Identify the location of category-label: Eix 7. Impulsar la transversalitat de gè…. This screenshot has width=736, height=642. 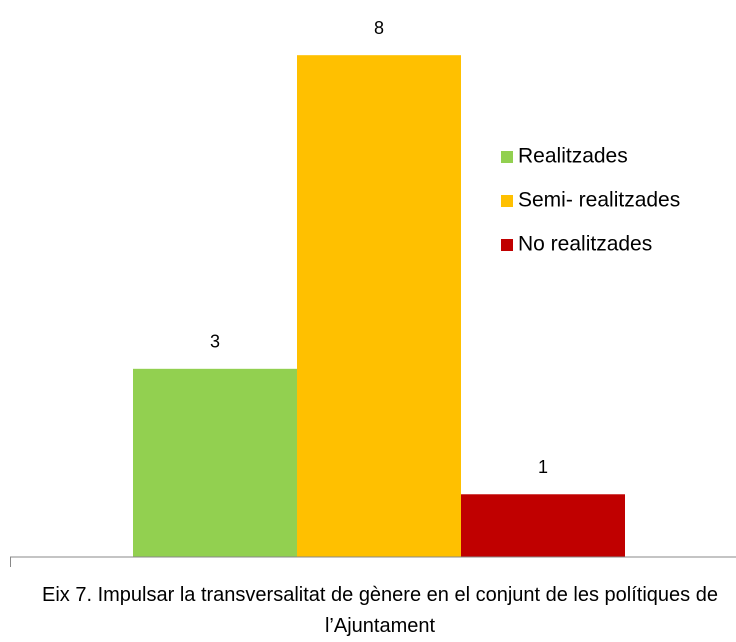
(380, 610).